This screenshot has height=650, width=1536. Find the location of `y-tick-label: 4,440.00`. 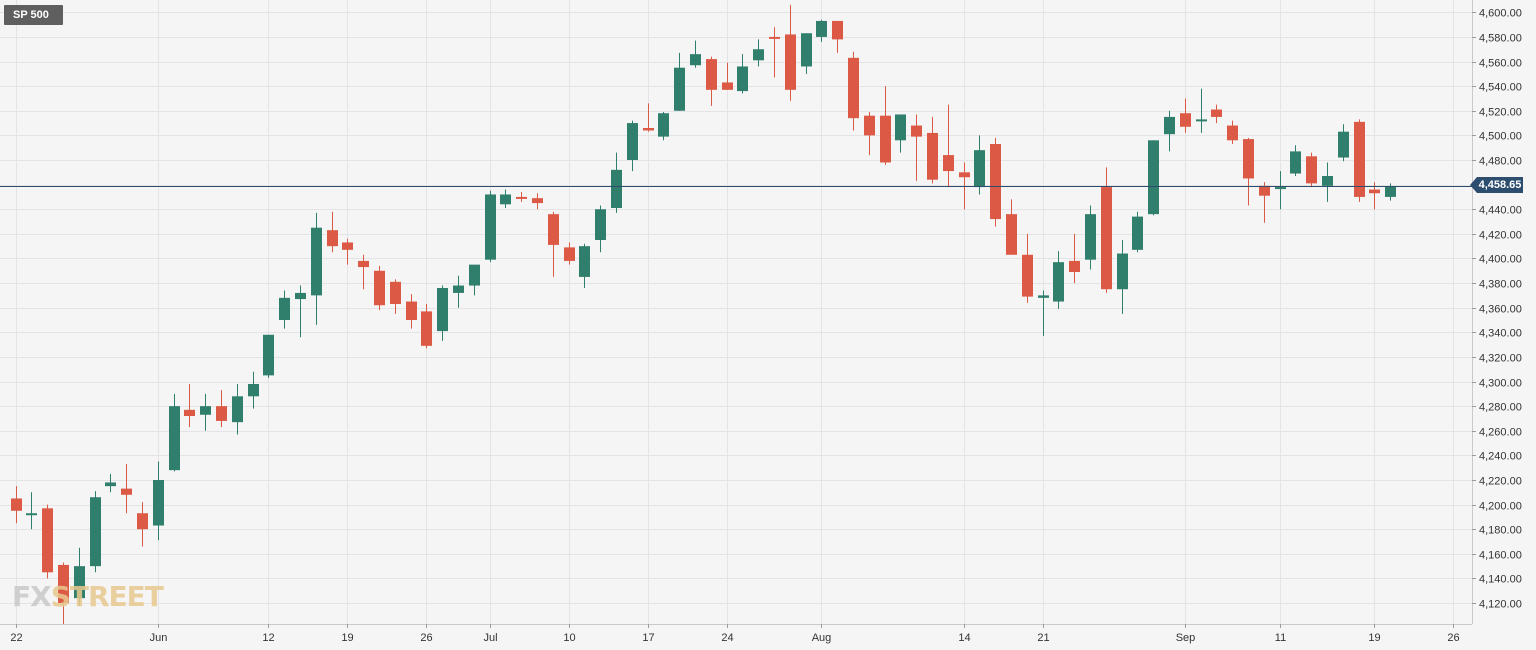

y-tick-label: 4,440.00 is located at coordinates (1500, 211).